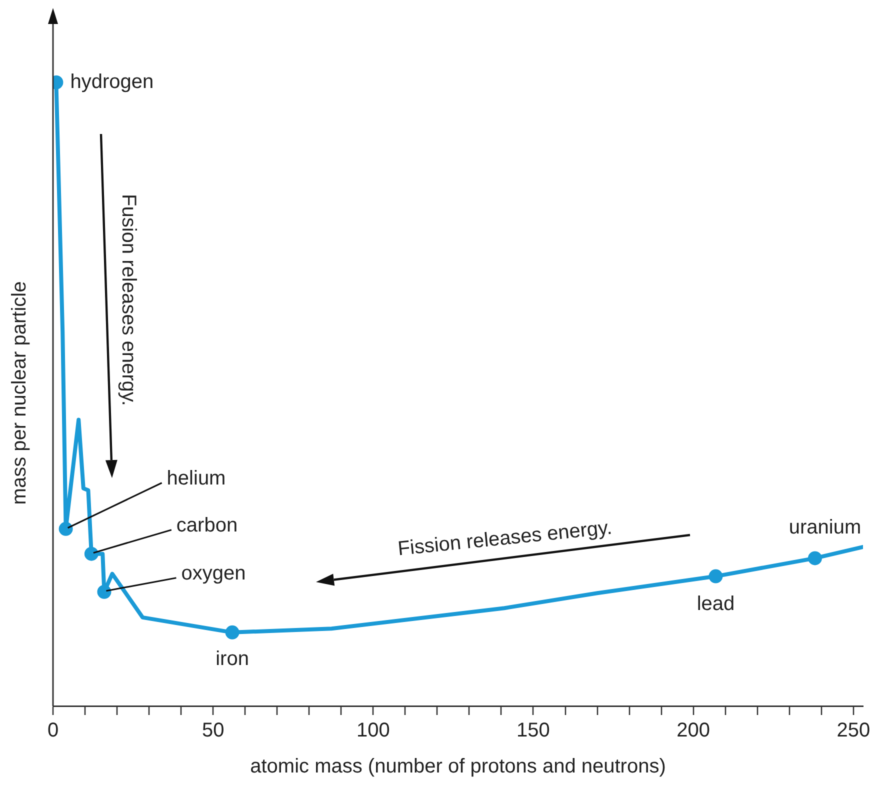 This screenshot has height=793, width=877. I want to click on annotation: hydrogen, so click(112, 81).